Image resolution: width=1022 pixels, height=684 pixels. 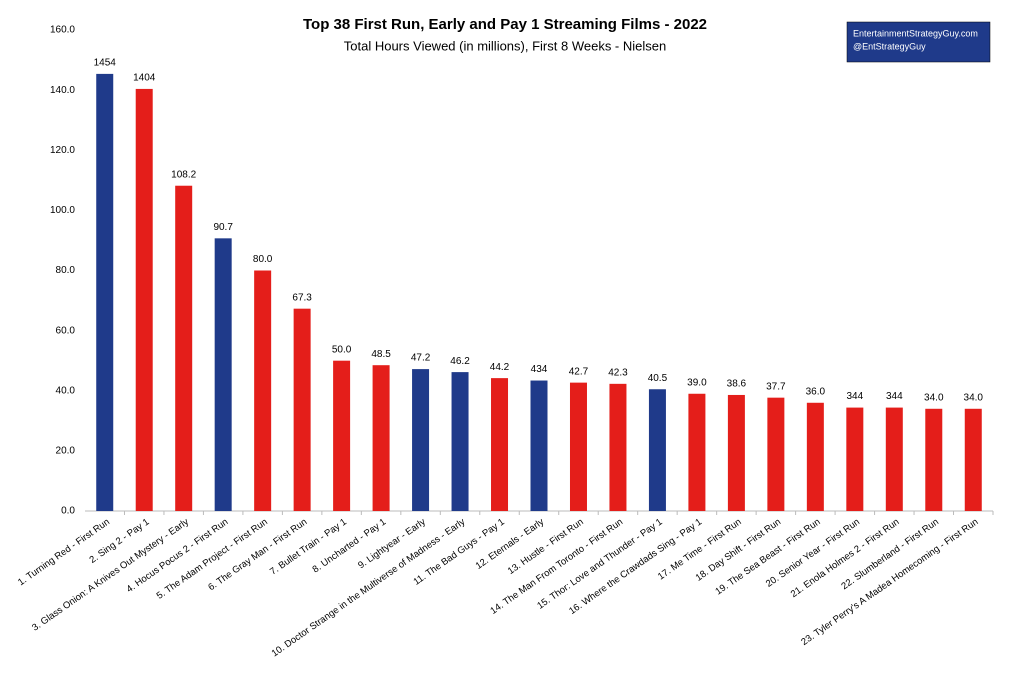 What do you see at coordinates (66, 330) in the screenshot?
I see `y-tick-label: 60.0` at bounding box center [66, 330].